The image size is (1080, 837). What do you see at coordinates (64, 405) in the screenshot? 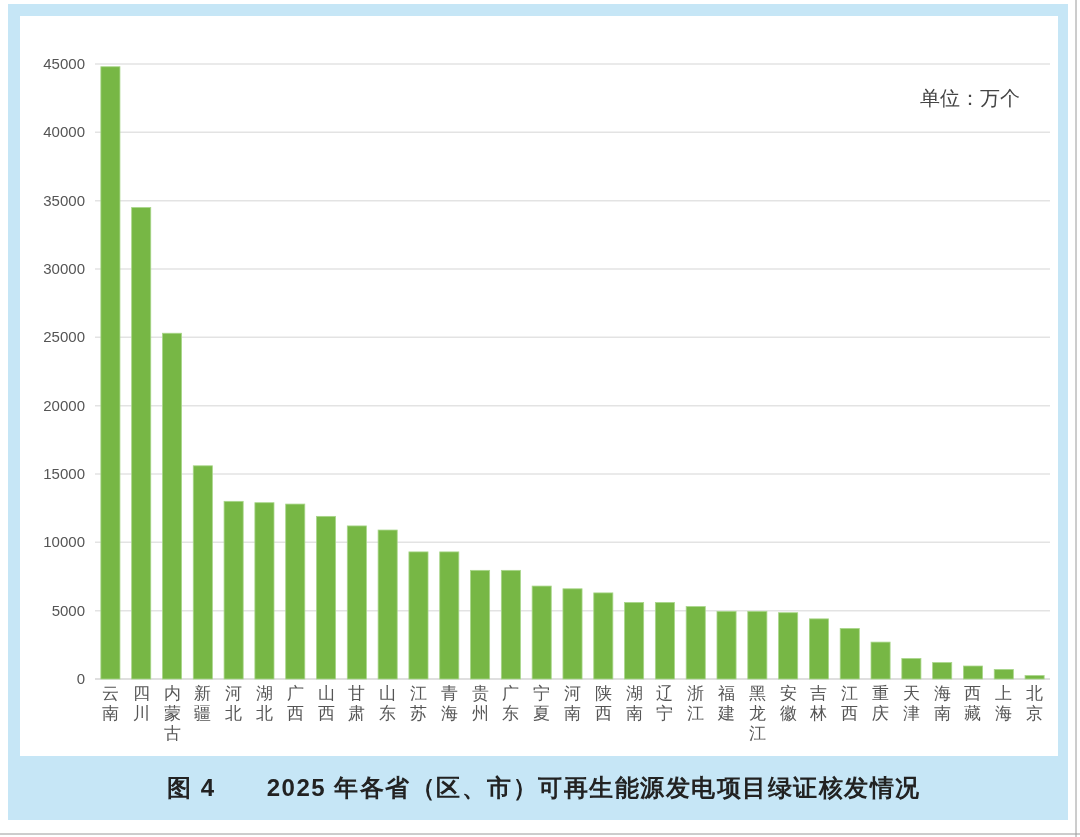
I see `y-tick-label: 20000` at bounding box center [64, 405].